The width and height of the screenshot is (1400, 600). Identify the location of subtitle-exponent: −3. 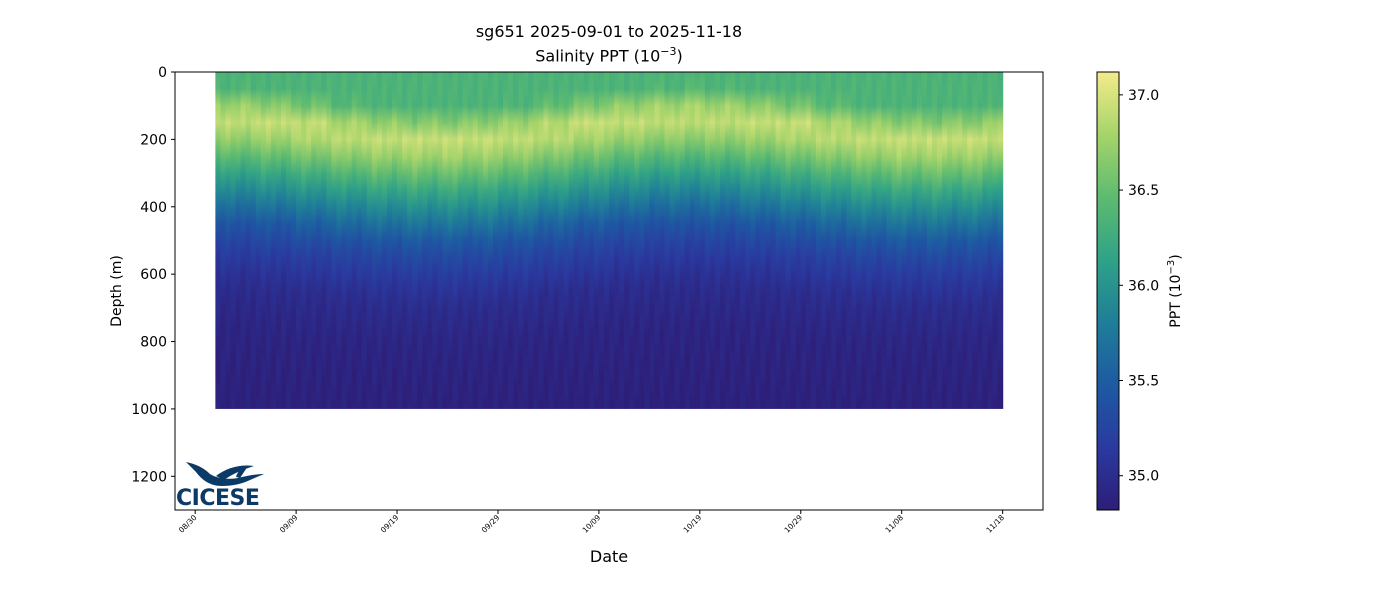
(668, 51).